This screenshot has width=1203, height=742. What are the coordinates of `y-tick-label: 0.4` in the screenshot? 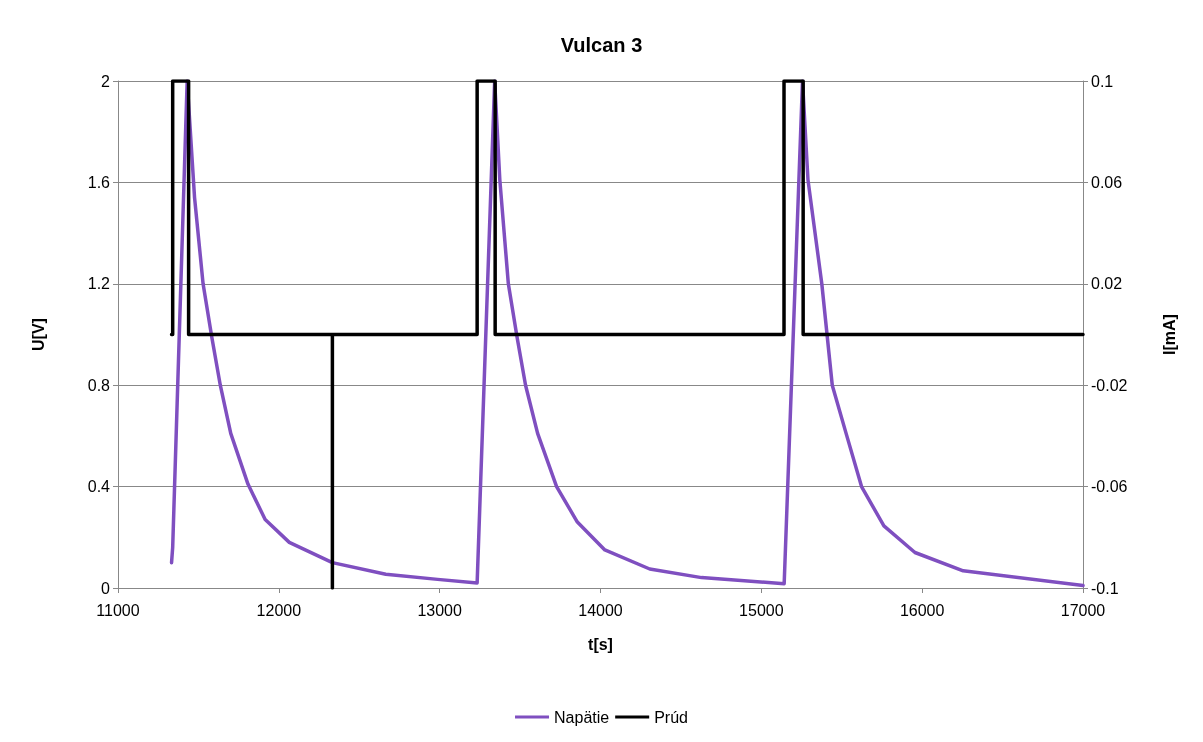 It's located at (99, 487).